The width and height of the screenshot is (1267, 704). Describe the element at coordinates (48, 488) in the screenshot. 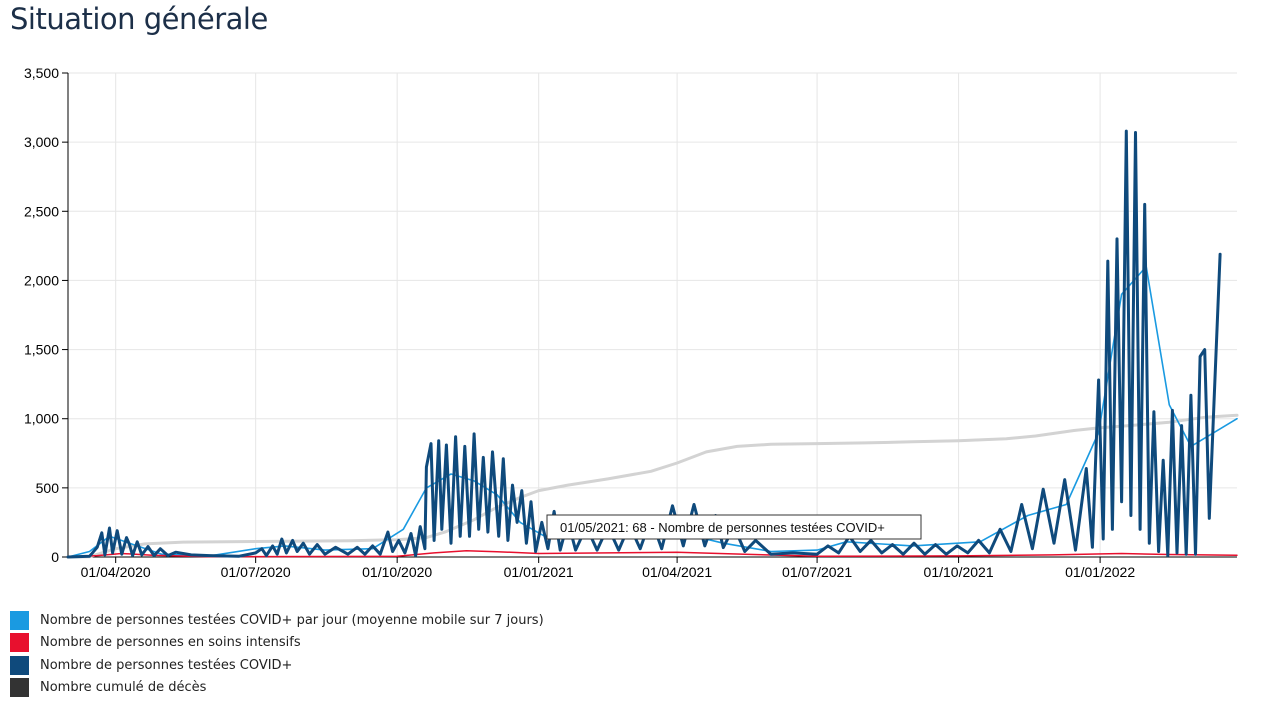

I see `y-tick-label: 500` at that location.